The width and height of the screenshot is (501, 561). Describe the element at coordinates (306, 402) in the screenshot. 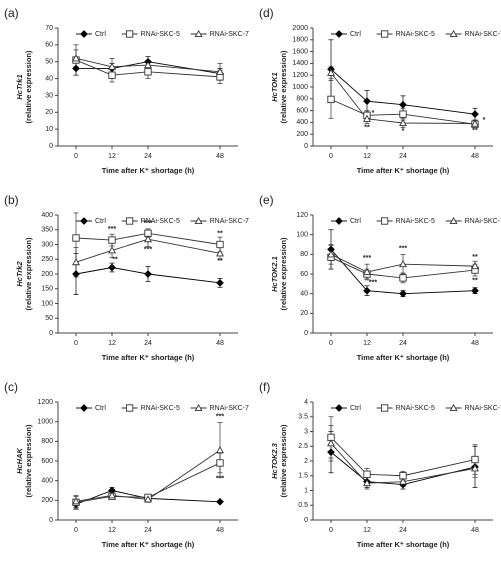

I see `y-tick-label: 4` at that location.